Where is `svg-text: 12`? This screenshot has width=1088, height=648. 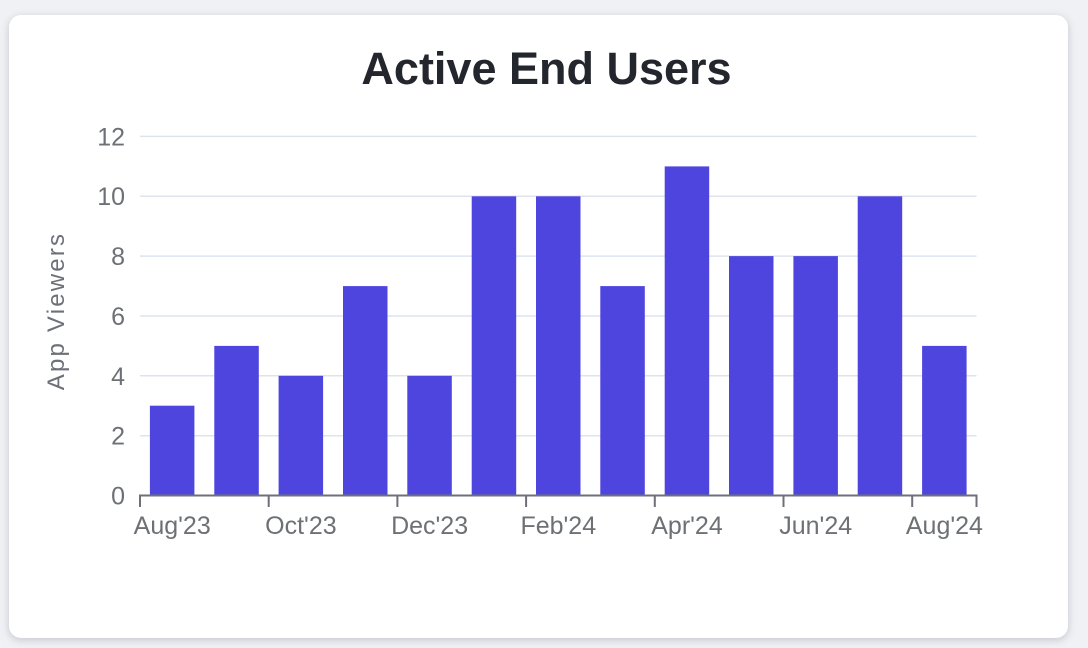 svg-text: 12 is located at coordinates (111, 137).